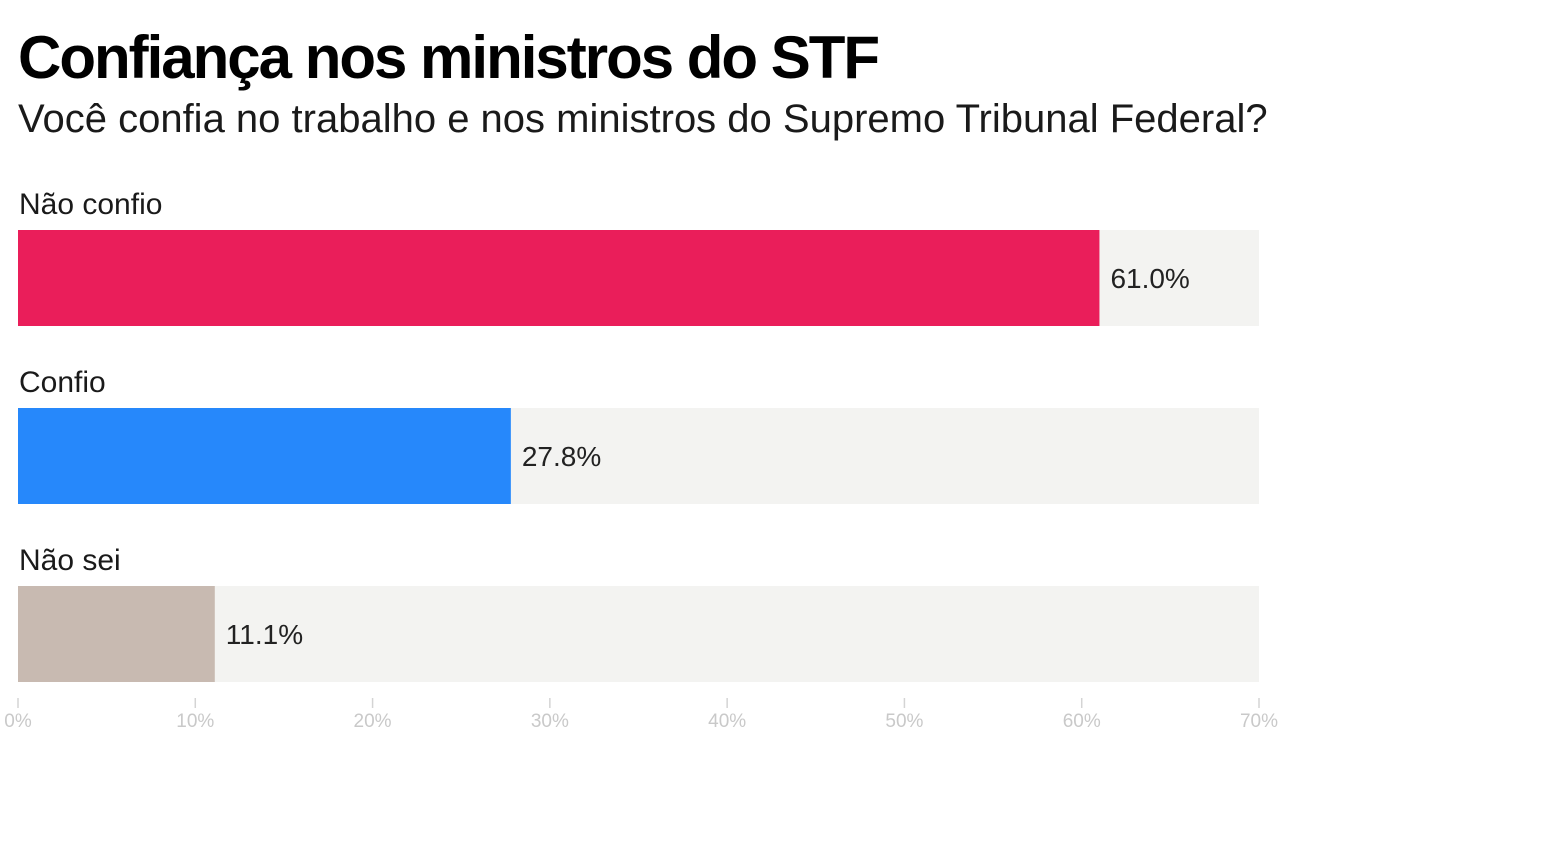 This screenshot has height=842, width=1548. Describe the element at coordinates (264, 634) in the screenshot. I see `value-label-nao-sei: 11.1%` at that location.